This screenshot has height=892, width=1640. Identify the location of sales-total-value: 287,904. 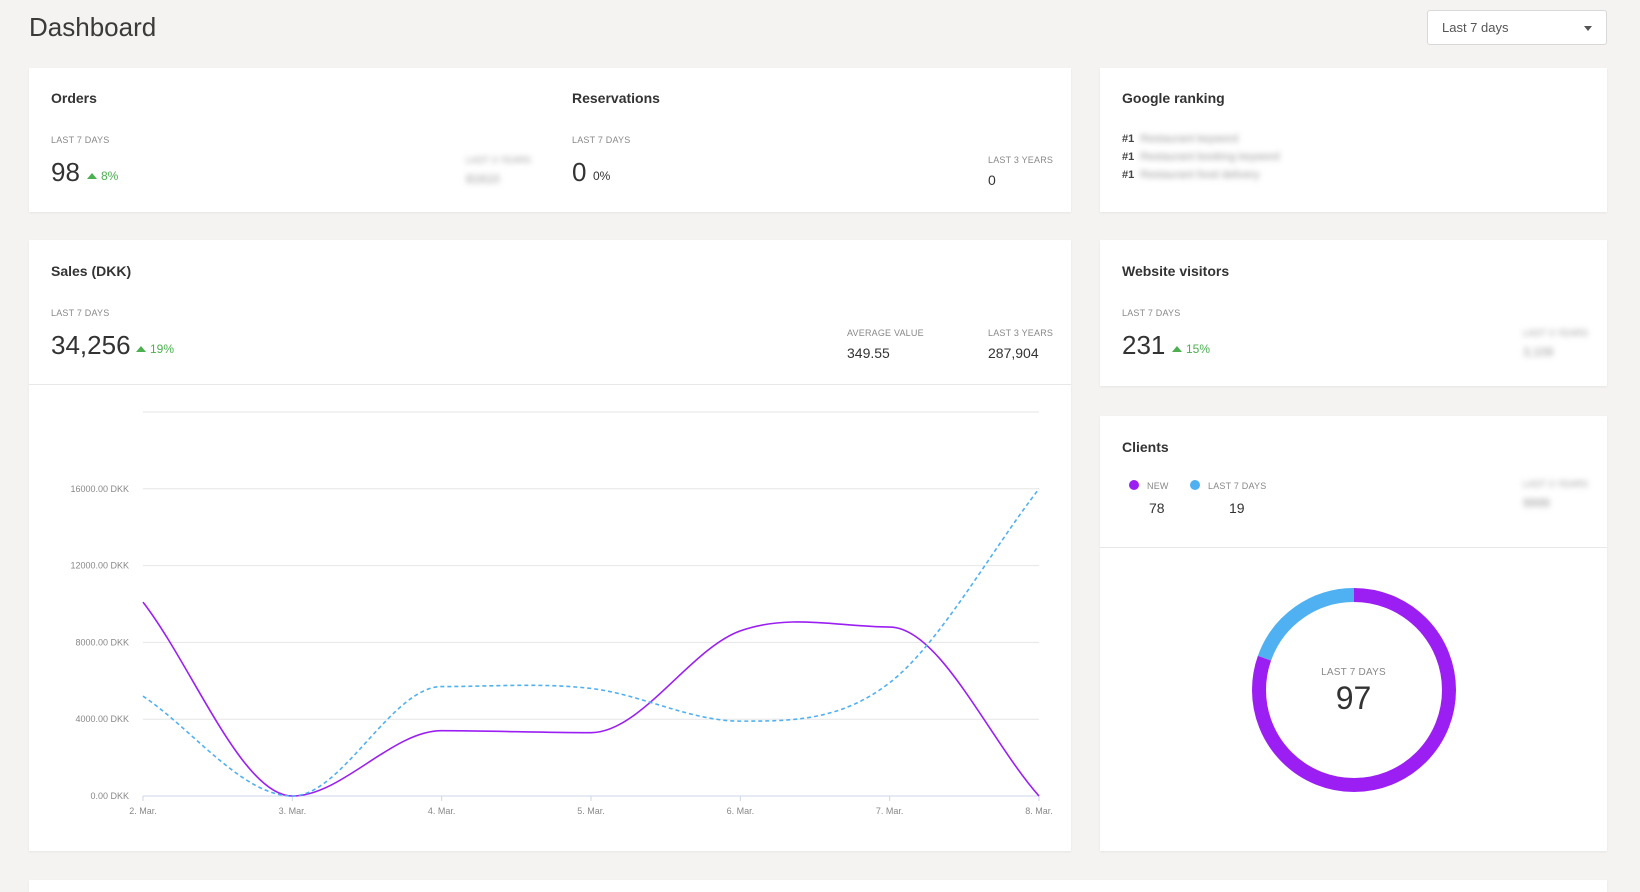
(1013, 353).